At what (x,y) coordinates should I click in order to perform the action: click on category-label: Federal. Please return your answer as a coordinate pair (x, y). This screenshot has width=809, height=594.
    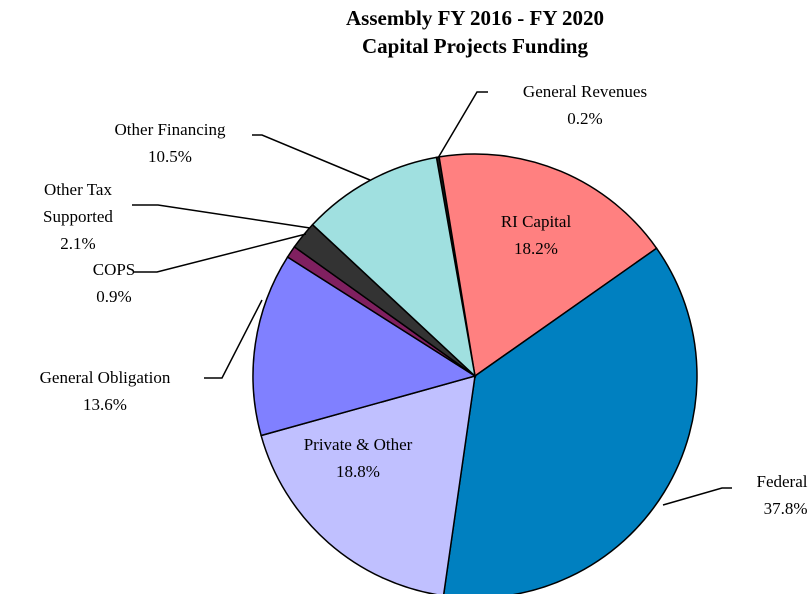
    Looking at the image, I should click on (782, 481).